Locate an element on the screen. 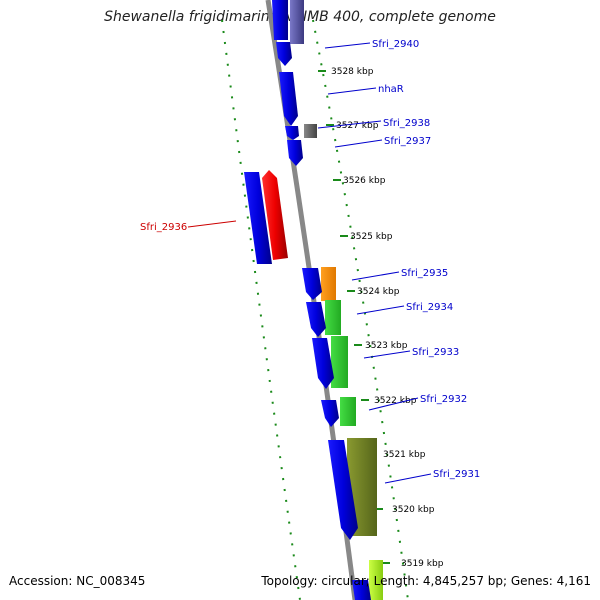 The image size is (600, 600). gene-label-sfri-2932: Sfri_2932 is located at coordinates (443, 399).